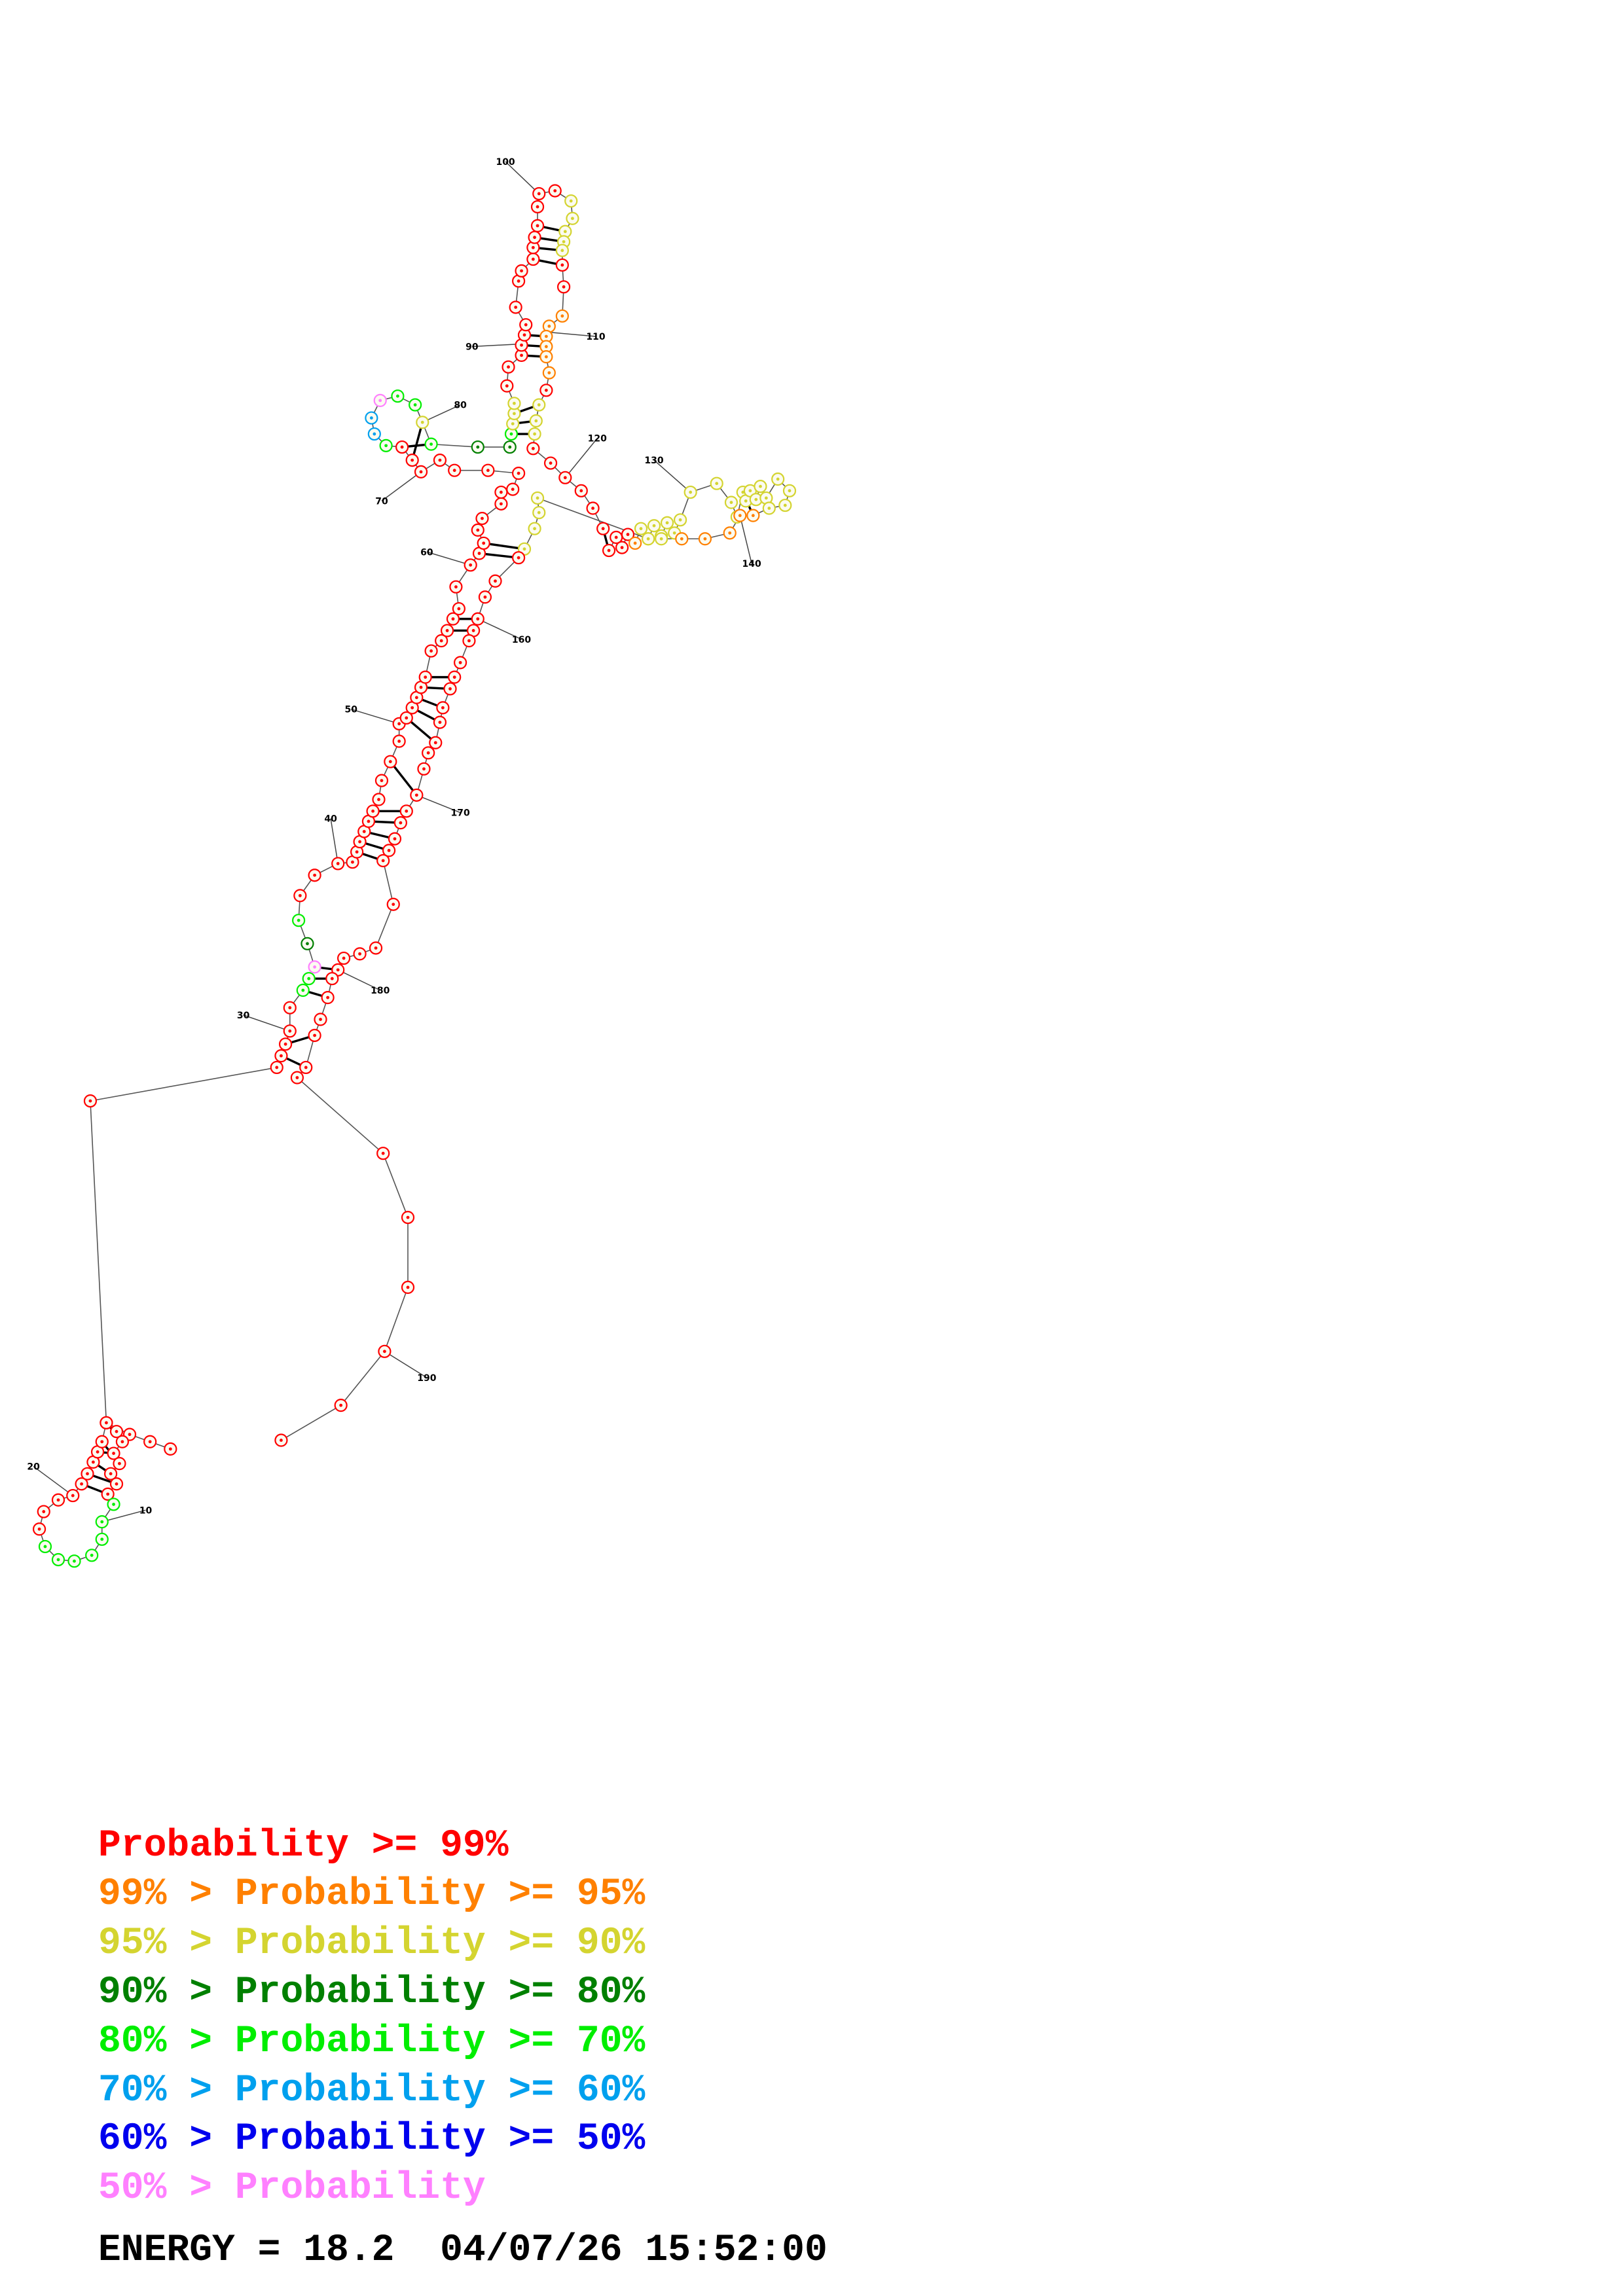 Image resolution: width=1623 pixels, height=2296 pixels. Describe the element at coordinates (597, 439) in the screenshot. I see `tick-label: 120` at that location.